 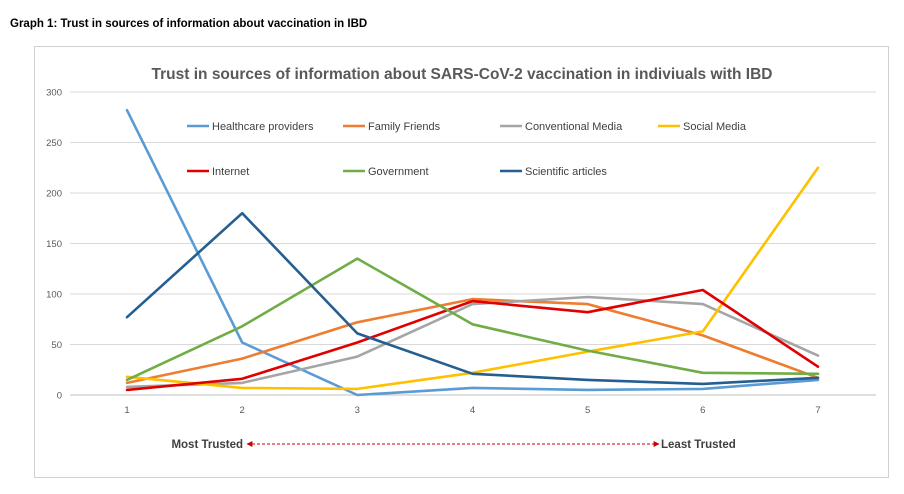 I want to click on y-tick-label: 250, so click(x=54, y=143).